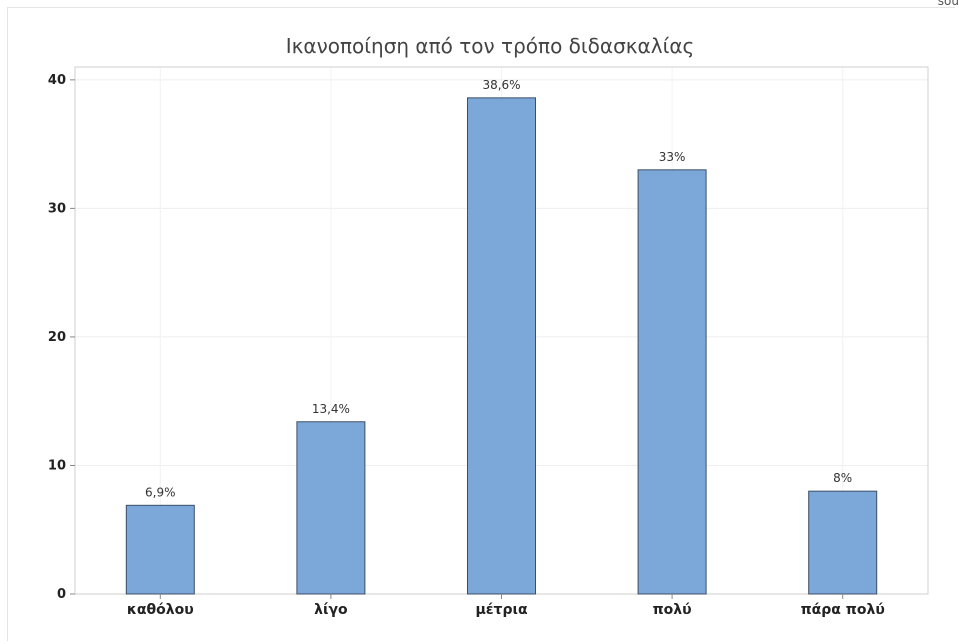 The width and height of the screenshot is (959, 644). I want to click on y-tick-label: 20, so click(57, 337).